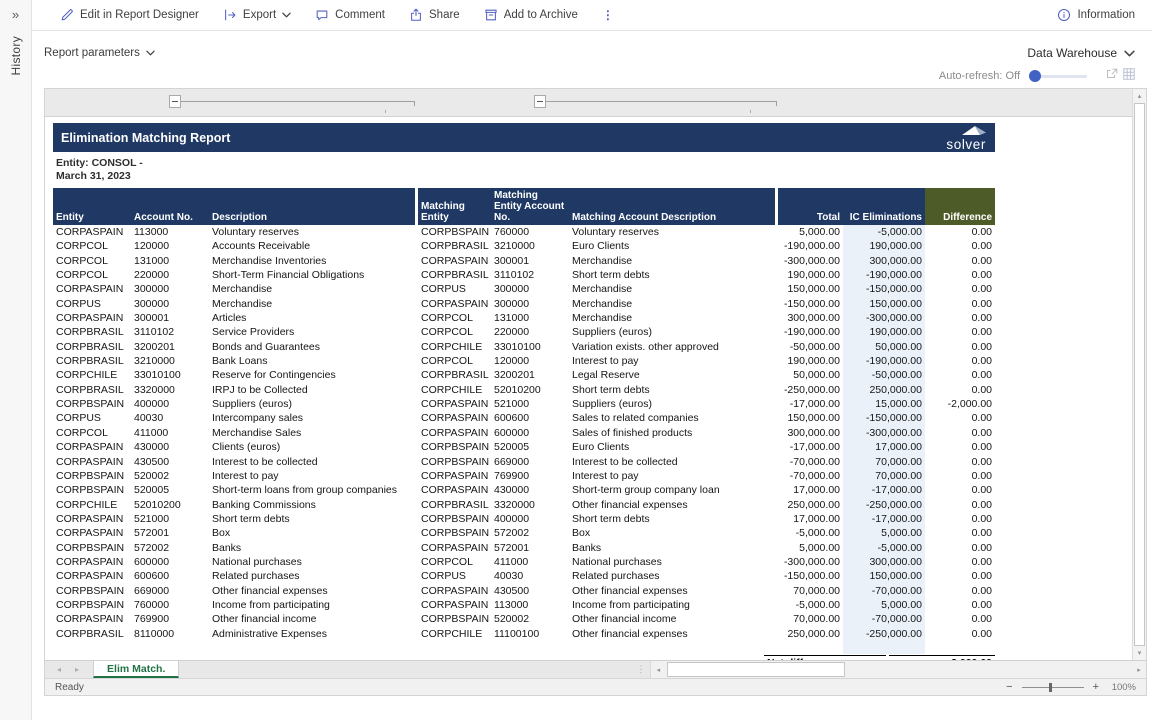  Describe the element at coordinates (87, 375) in the screenshot. I see `cell: CORPCHILE` at that location.